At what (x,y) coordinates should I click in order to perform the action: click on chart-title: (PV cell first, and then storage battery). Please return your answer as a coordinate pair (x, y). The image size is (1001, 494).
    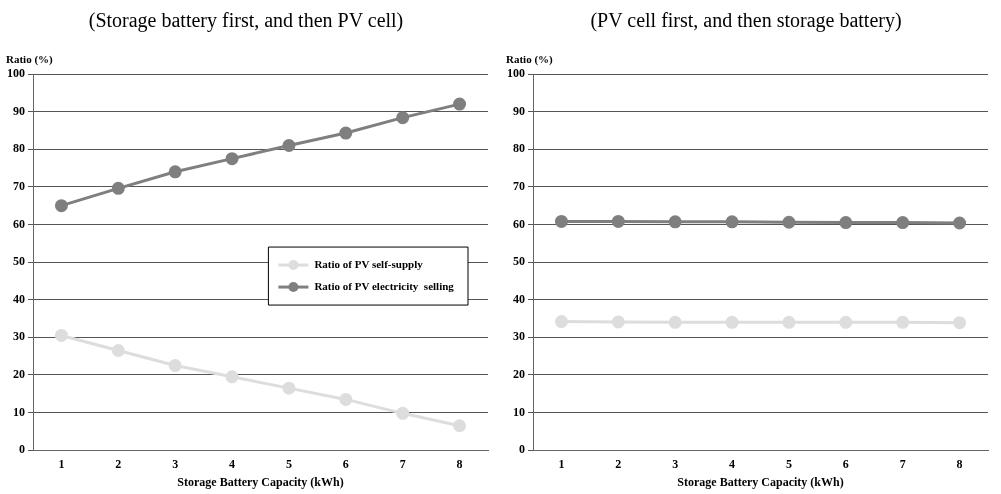
    Looking at the image, I should click on (746, 21).